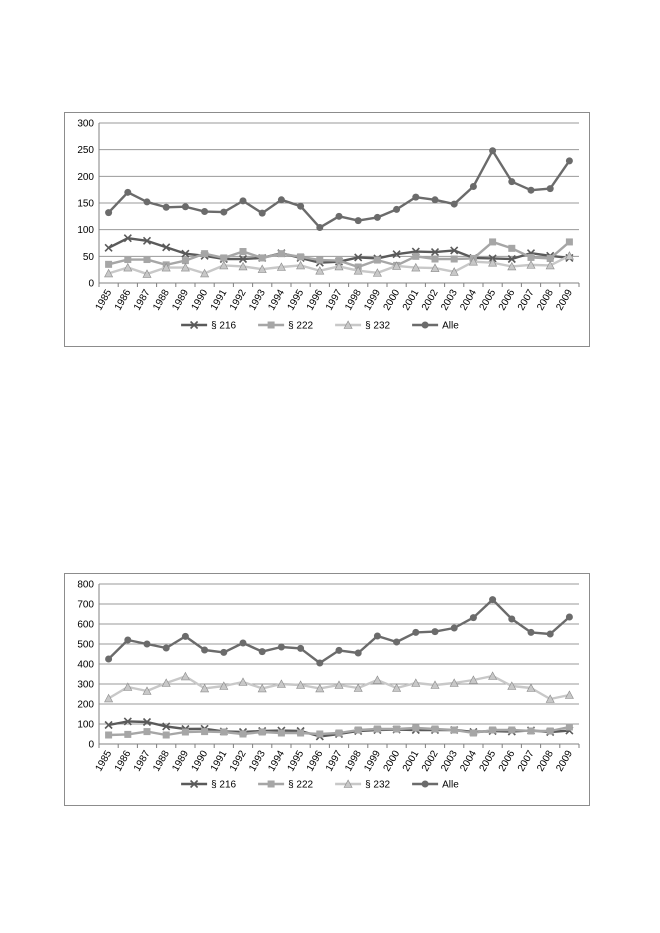 The height and width of the screenshot is (933, 660). What do you see at coordinates (223, 785) in the screenshot?
I see `legend-label: § 216` at bounding box center [223, 785].